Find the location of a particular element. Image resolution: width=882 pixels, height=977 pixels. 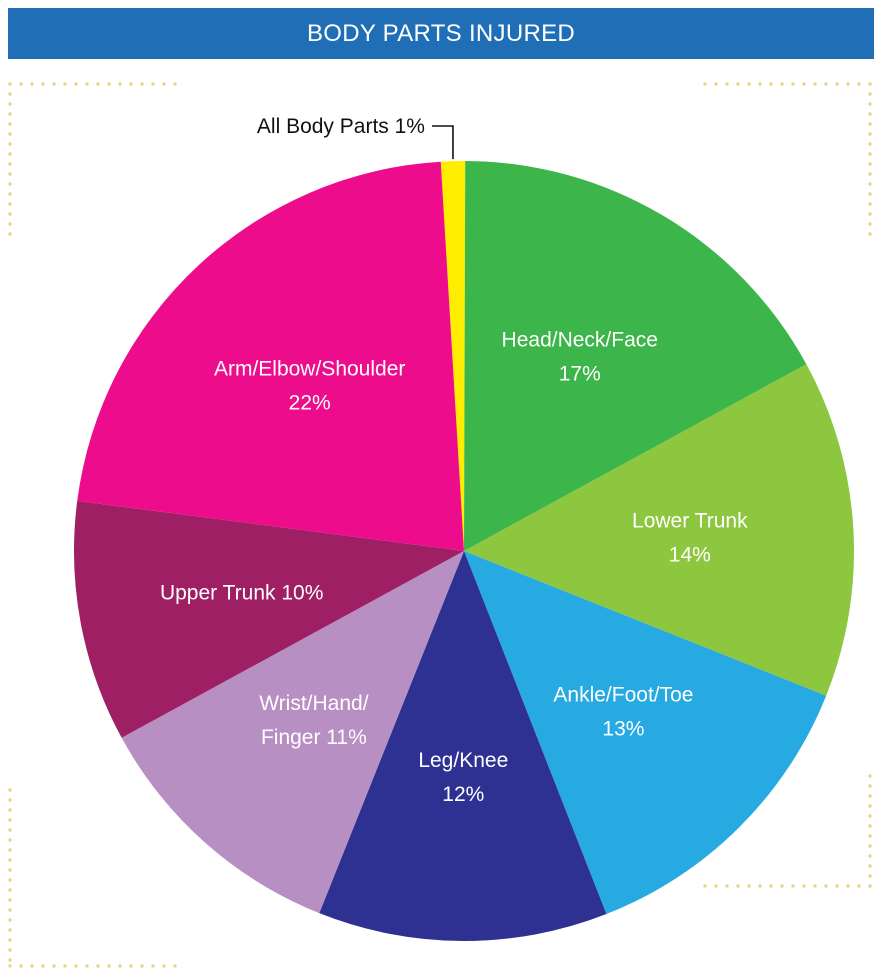

chart-title: BODY PARTS INJURED is located at coordinates (441, 33).